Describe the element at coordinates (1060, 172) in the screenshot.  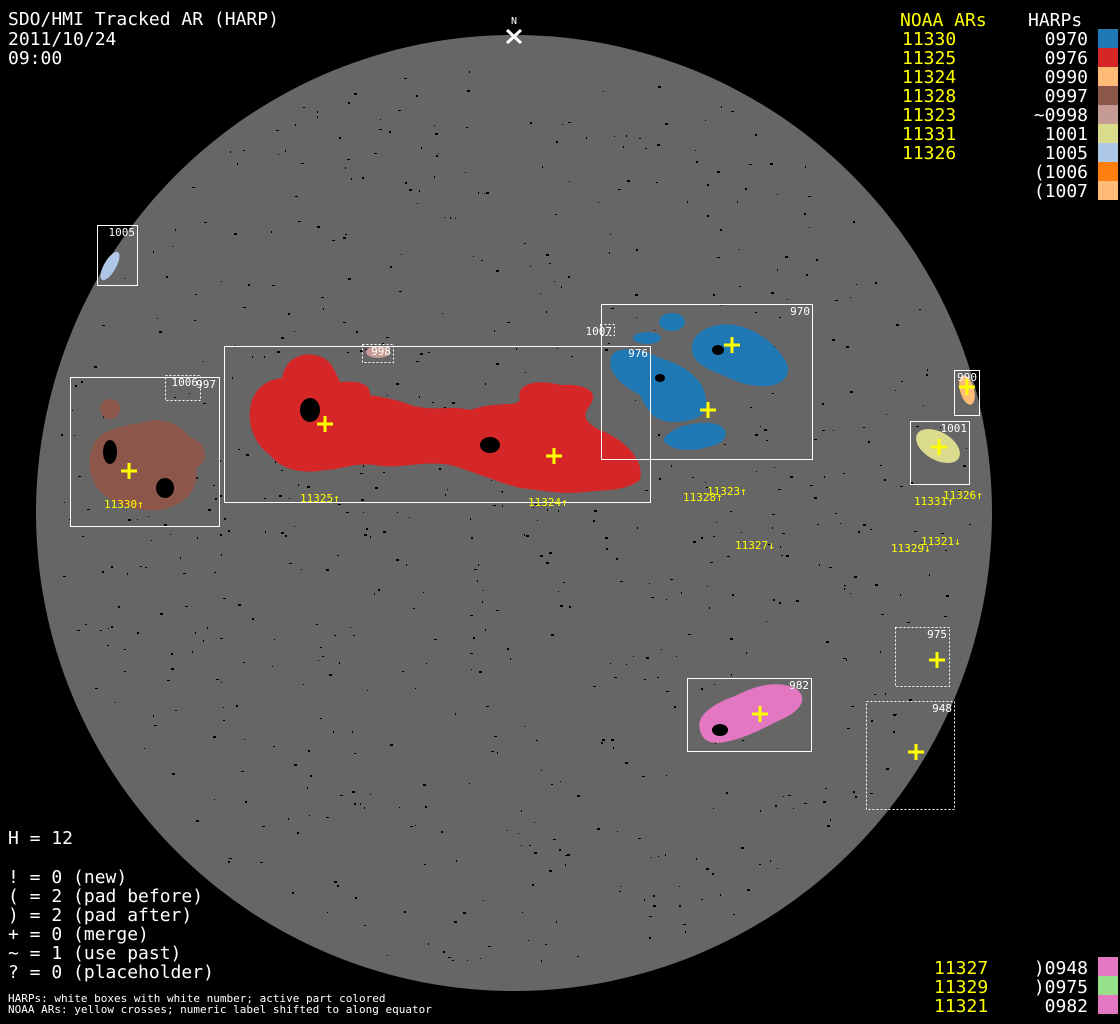
I see `legend-harp-item: (1006` at that location.